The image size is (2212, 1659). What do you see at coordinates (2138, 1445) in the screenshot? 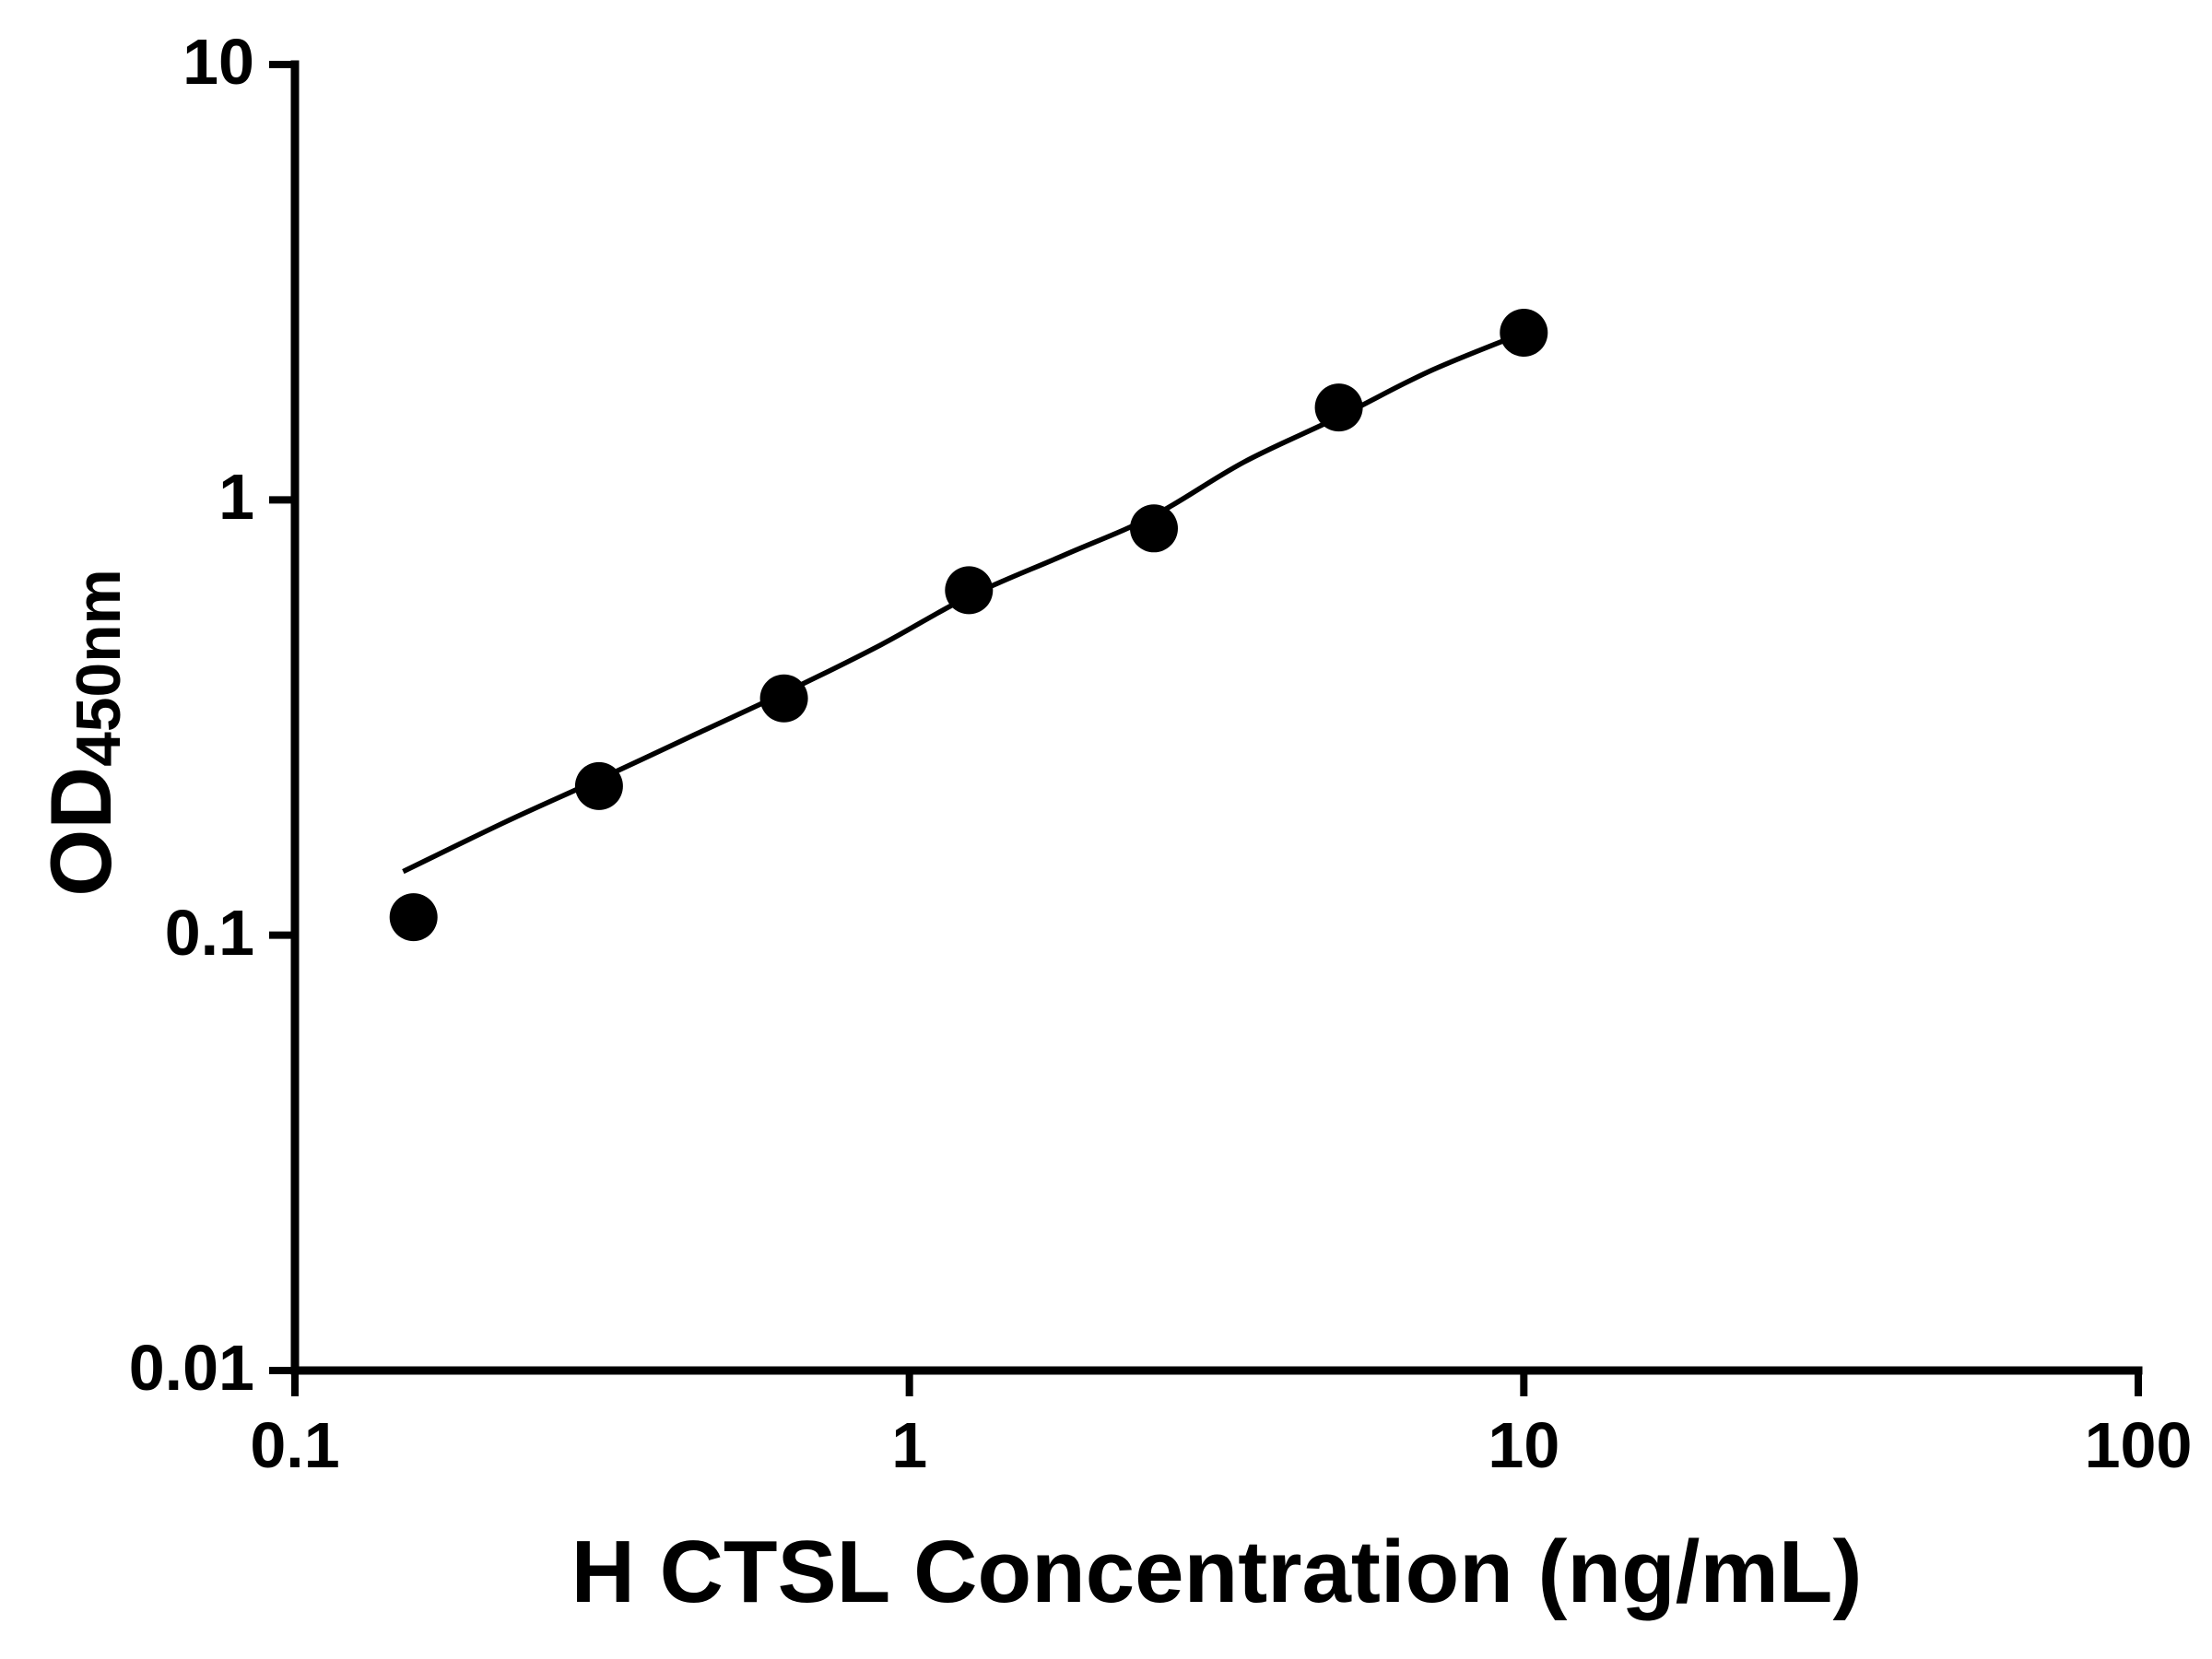
I see `x-tick-label: 100` at bounding box center [2138, 1445].